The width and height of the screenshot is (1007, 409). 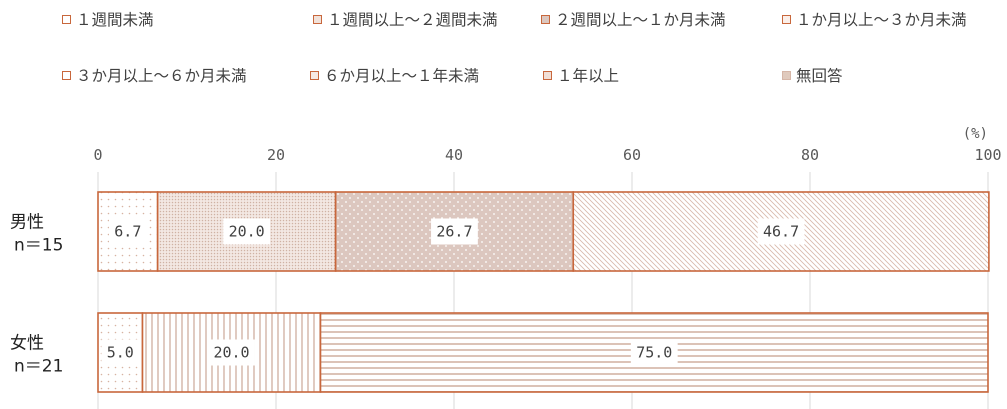 I want to click on x-tick-label: 60, so click(x=632, y=155).